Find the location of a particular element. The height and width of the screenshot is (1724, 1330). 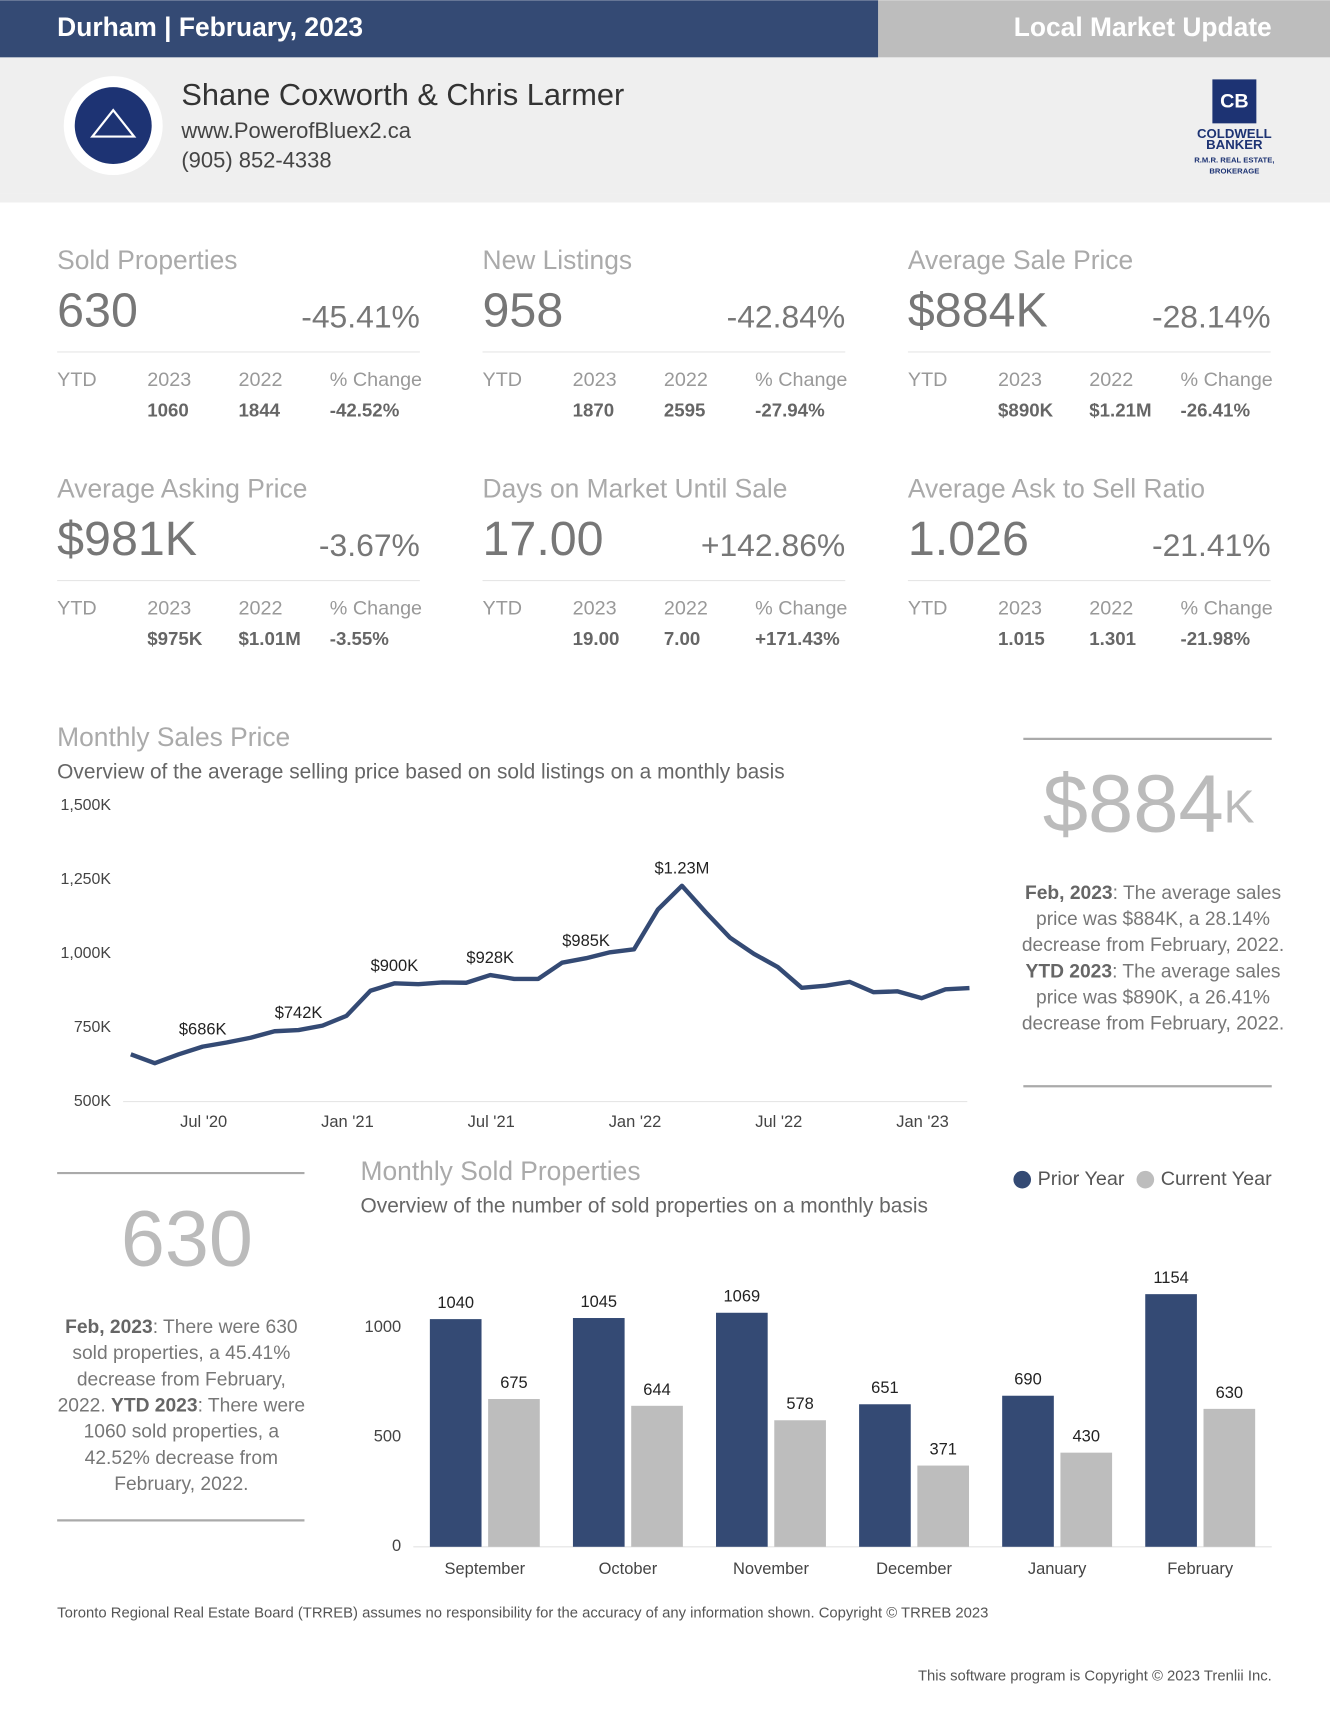

summary-line: Feb, 2023: There were 630 is located at coordinates (181, 1327).